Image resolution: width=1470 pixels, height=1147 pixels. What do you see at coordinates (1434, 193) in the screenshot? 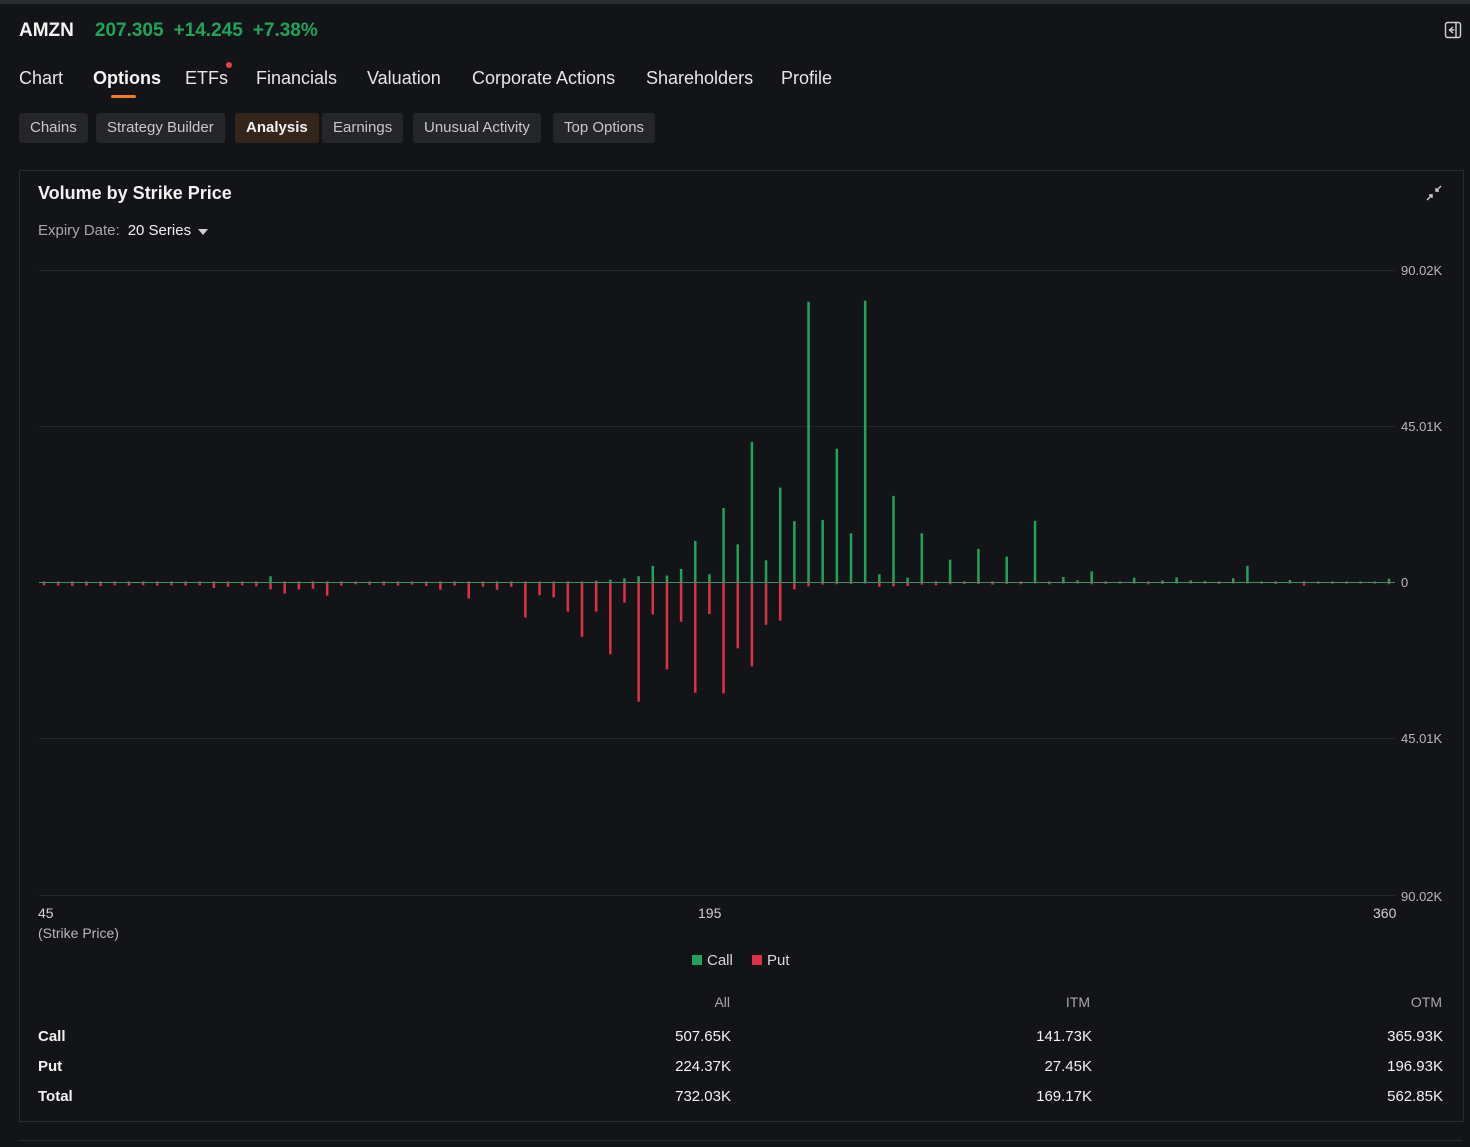
I see `collapse-arrows-icon` at bounding box center [1434, 193].